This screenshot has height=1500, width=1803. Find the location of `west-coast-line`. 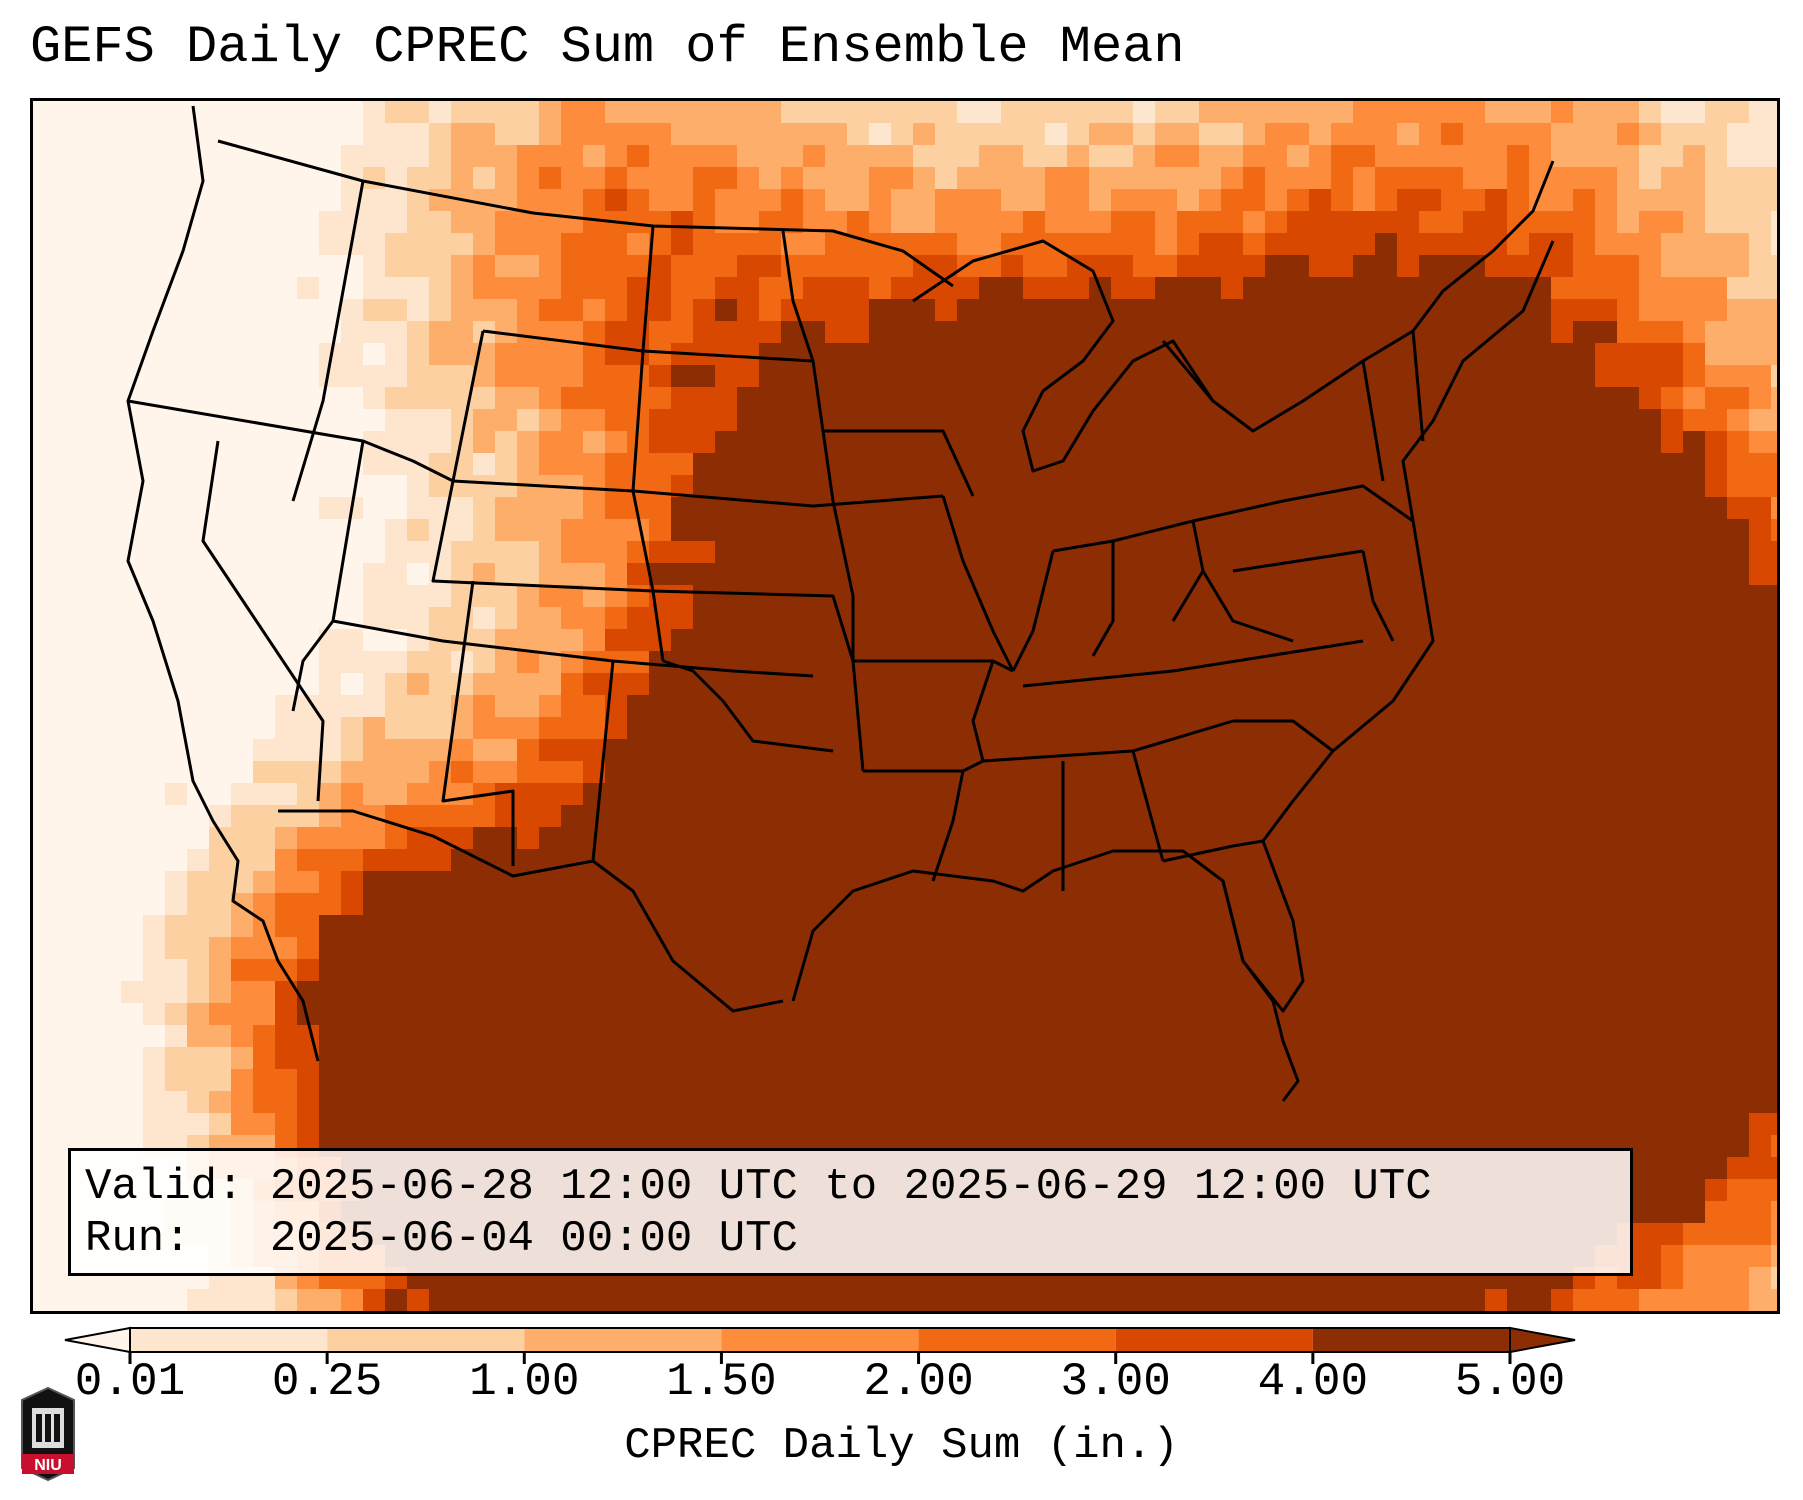

west-coast-line is located at coordinates (223, 583).